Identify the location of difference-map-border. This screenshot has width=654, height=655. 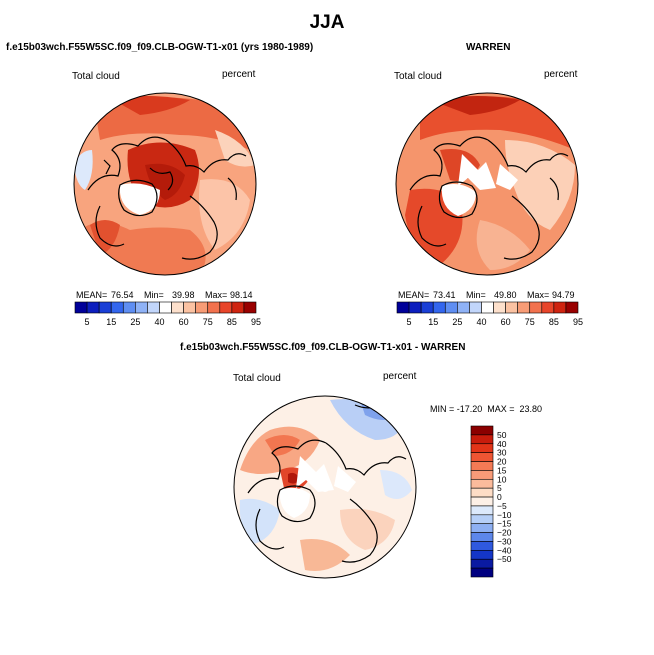
(325, 487).